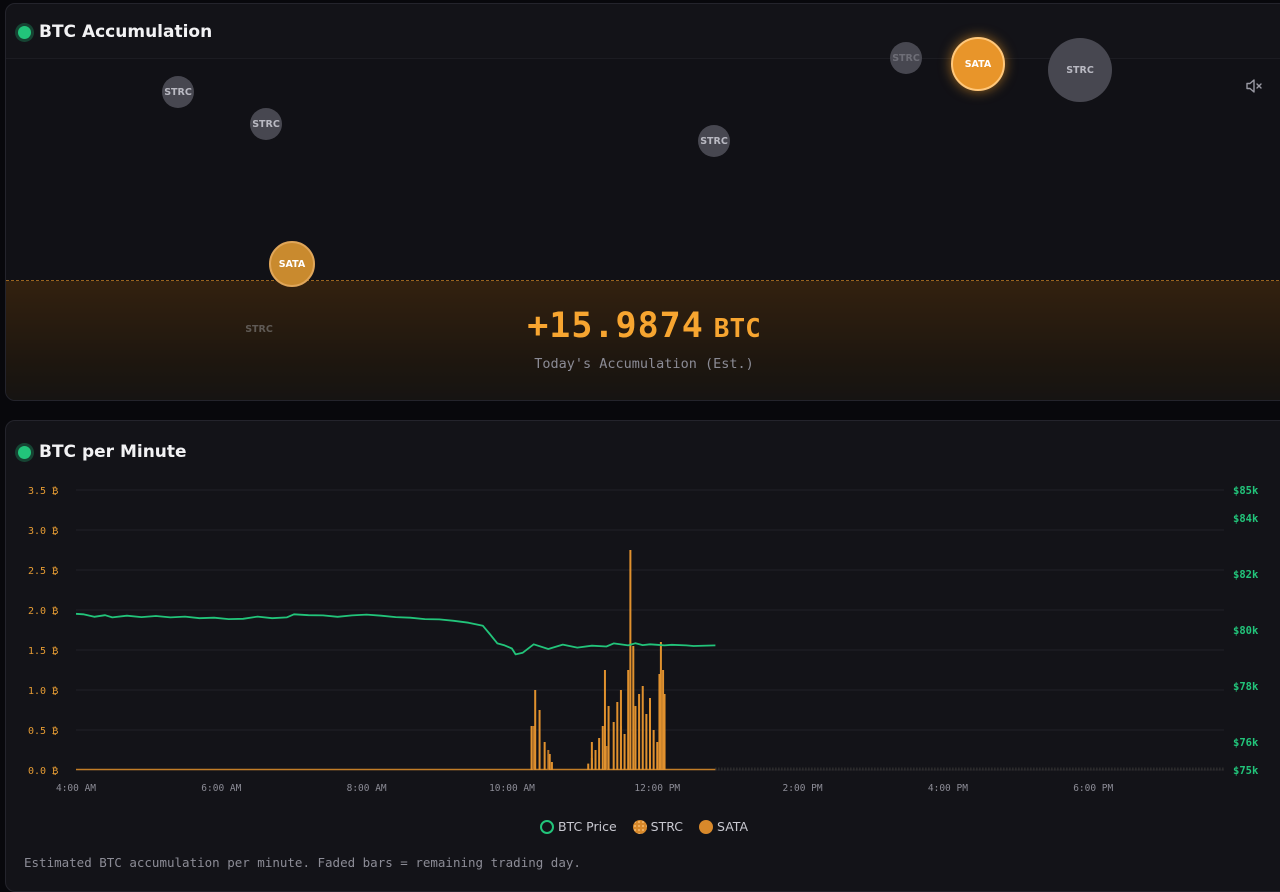  I want to click on legend-item-sata: SATA, so click(723, 826).